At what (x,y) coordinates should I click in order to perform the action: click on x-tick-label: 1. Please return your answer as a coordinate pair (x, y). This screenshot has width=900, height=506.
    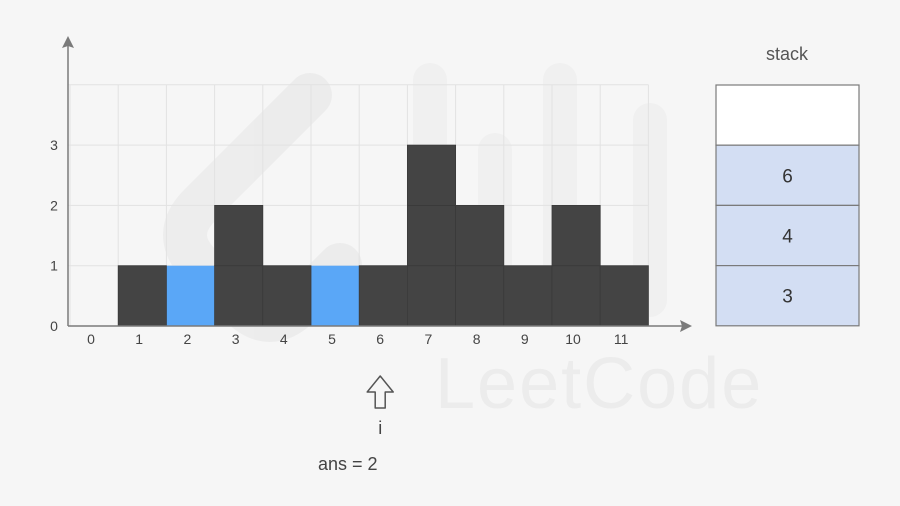
    Looking at the image, I should click on (139, 339).